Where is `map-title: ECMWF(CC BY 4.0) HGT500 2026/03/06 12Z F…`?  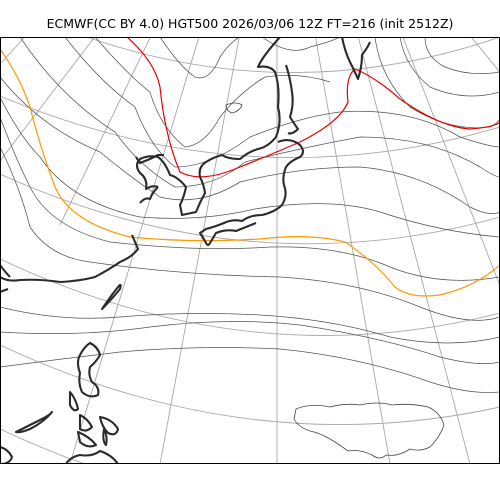
map-title: ECMWF(CC BY 4.0) HGT500 2026/03/06 12Z F… is located at coordinates (250, 23).